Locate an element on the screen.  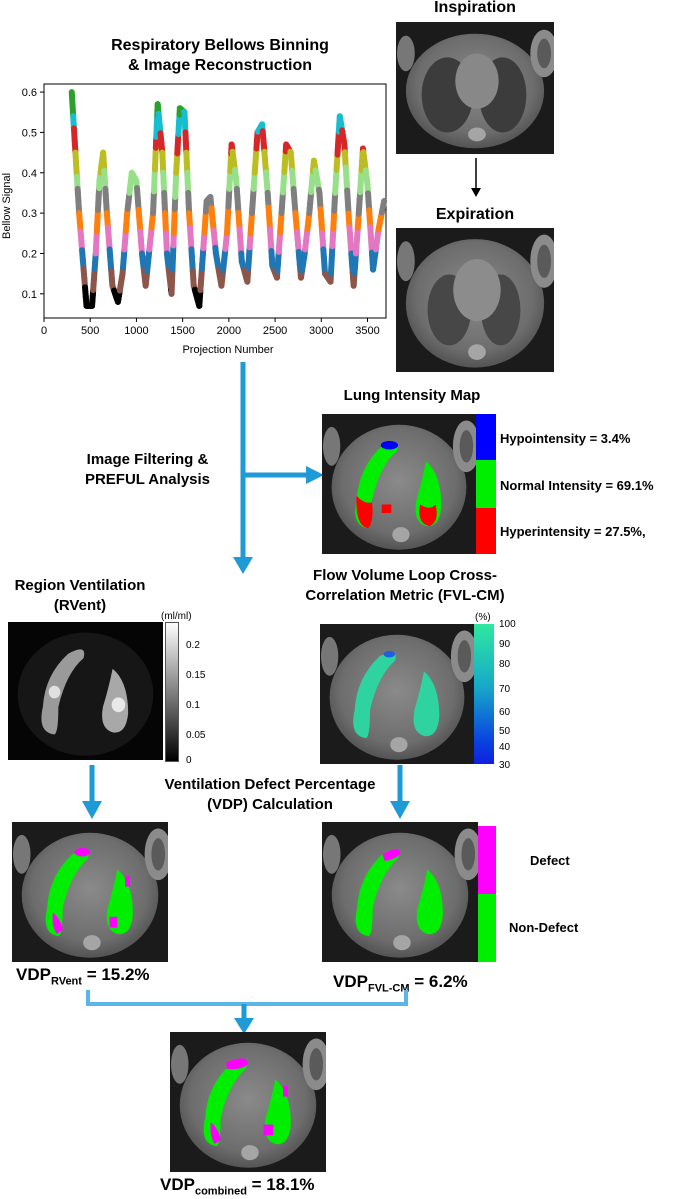
rvent-tick-1: 0.15 is located at coordinates (196, 675).